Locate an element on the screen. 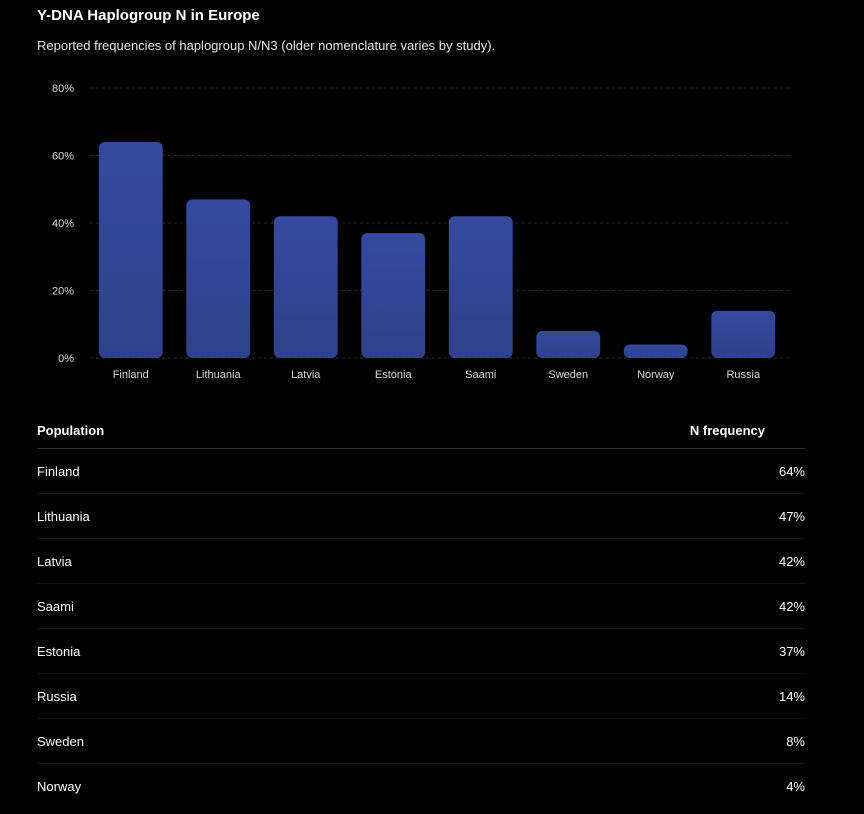  x-tick-label: Estonia is located at coordinates (394, 375).